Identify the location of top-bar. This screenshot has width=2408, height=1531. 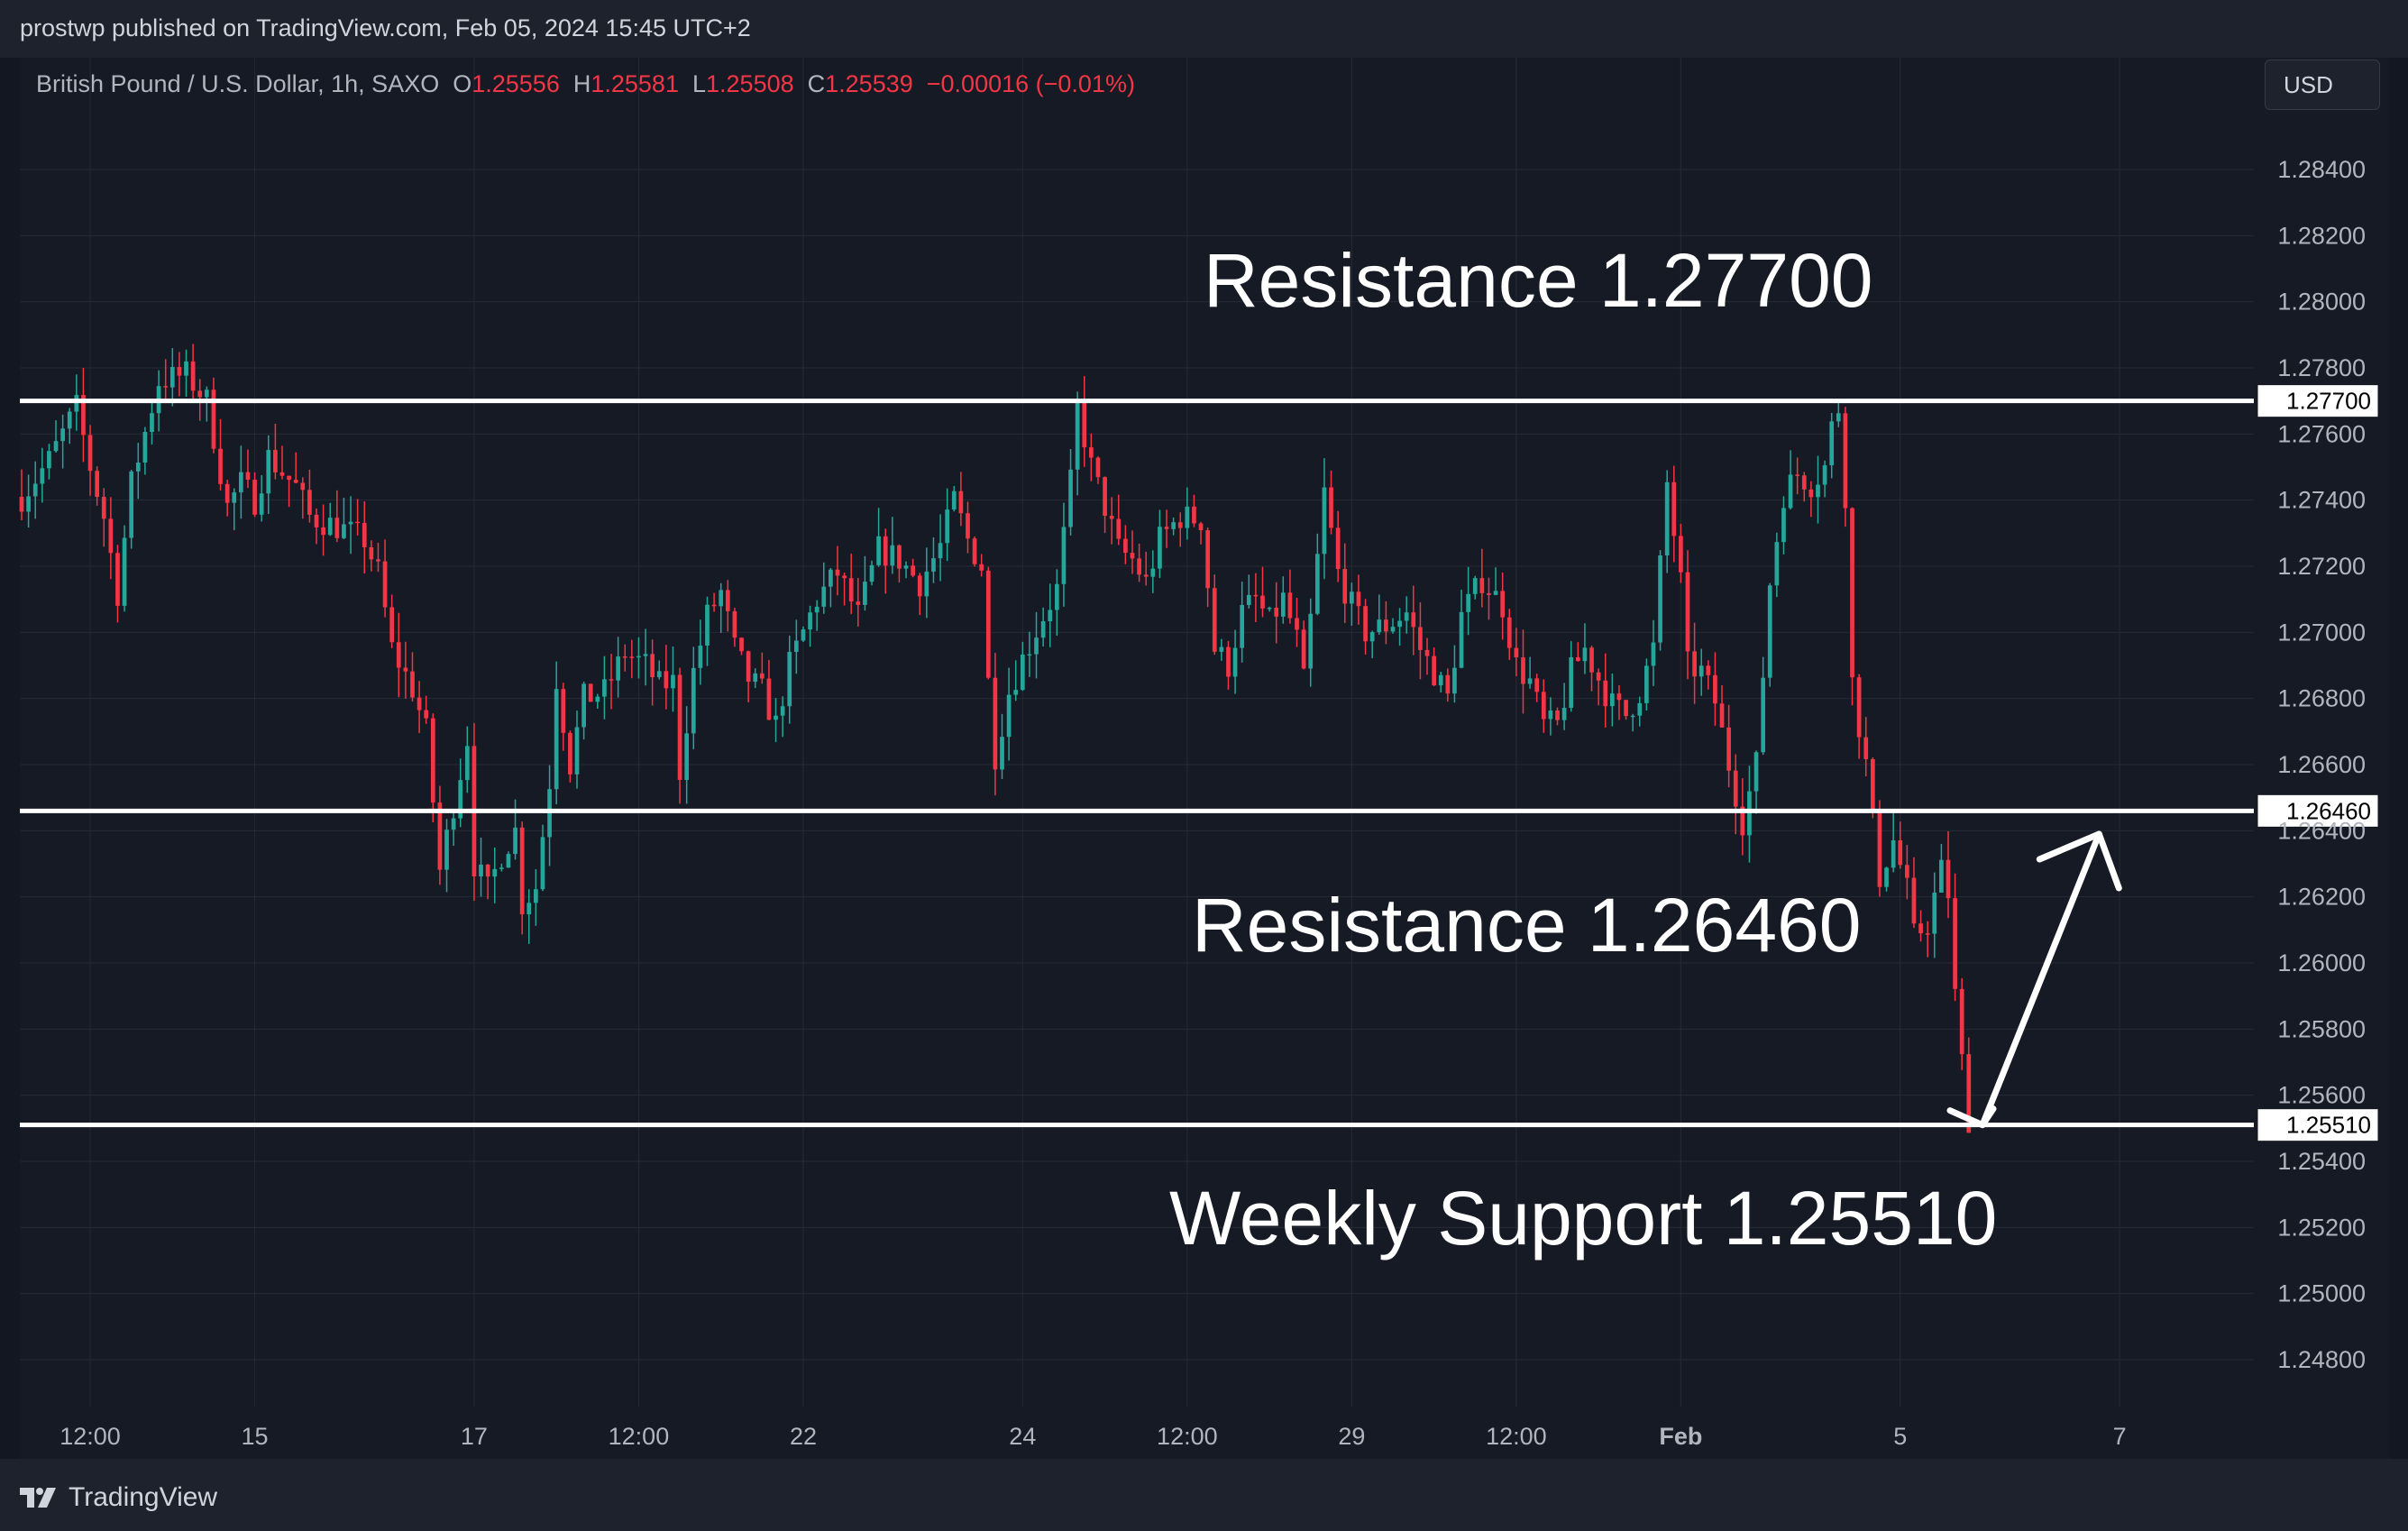
(1204, 29).